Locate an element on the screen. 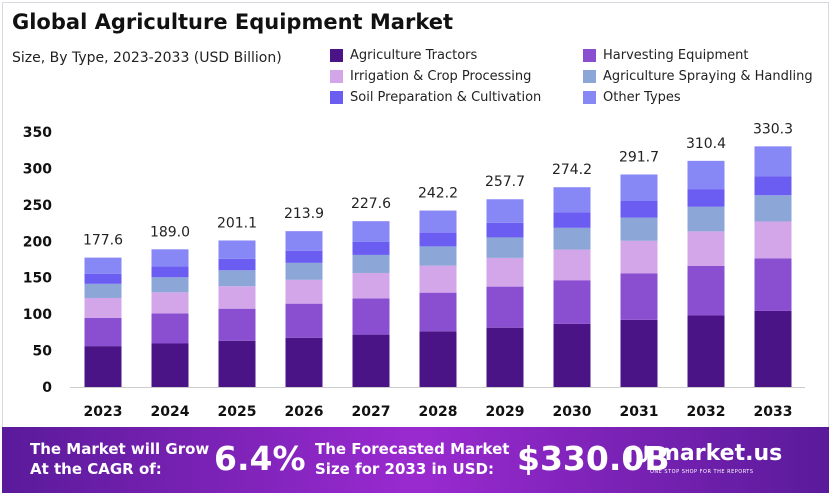 The height and width of the screenshot is (497, 833). logo-mark-icon is located at coordinates (638, 453).